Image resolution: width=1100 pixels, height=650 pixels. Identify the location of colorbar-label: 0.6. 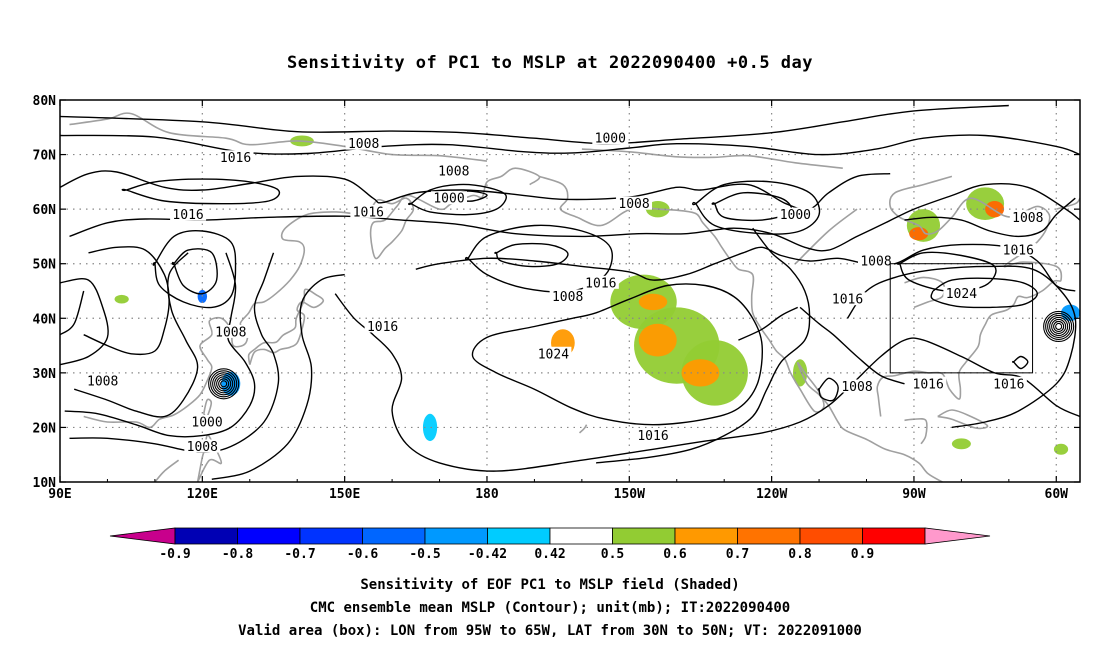
(675, 554).